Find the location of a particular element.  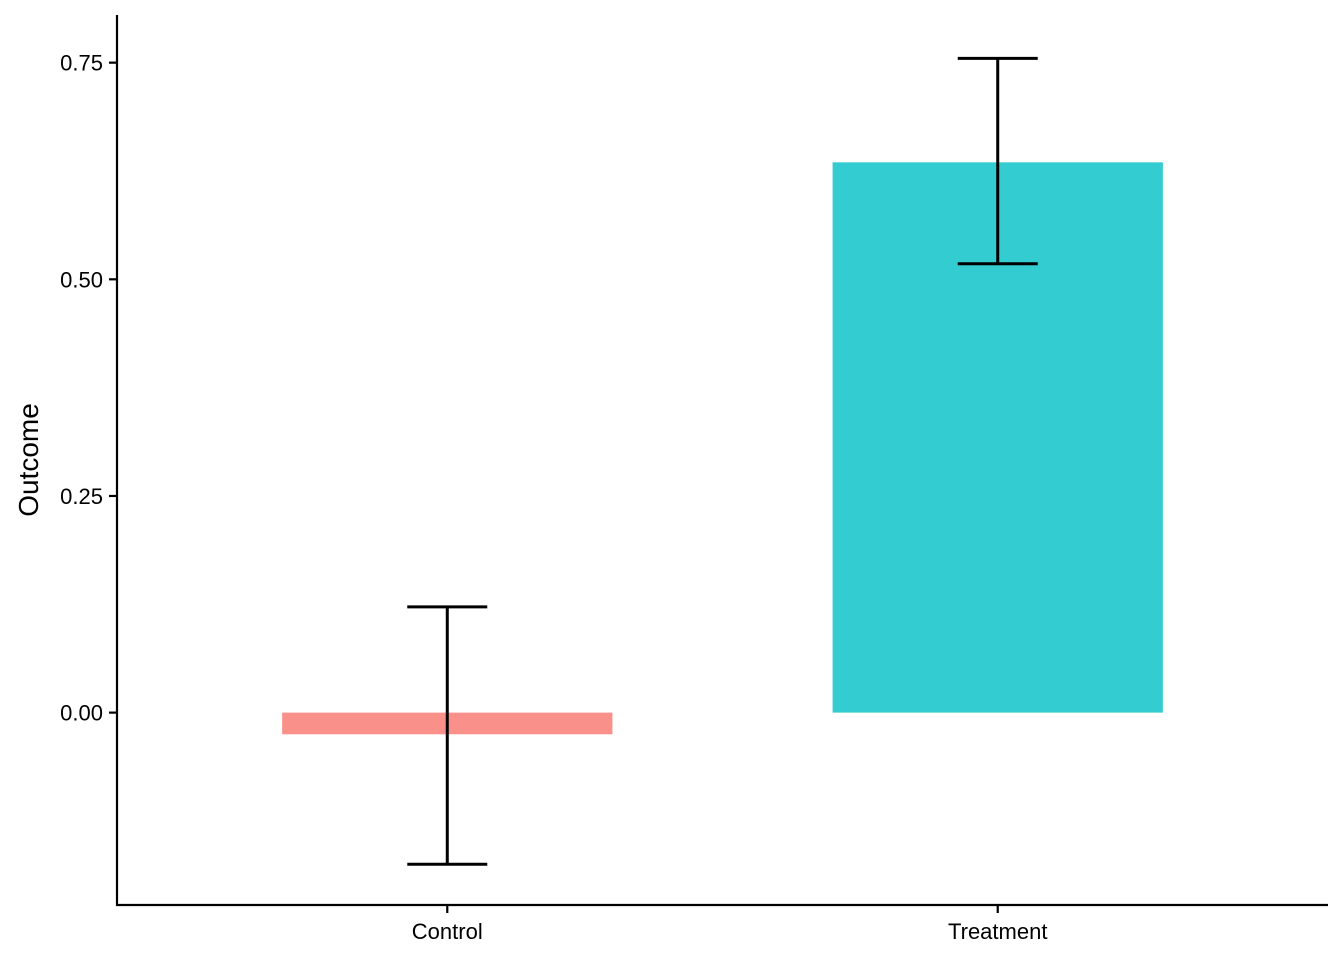

x-tick-label: Control is located at coordinates (447, 931).